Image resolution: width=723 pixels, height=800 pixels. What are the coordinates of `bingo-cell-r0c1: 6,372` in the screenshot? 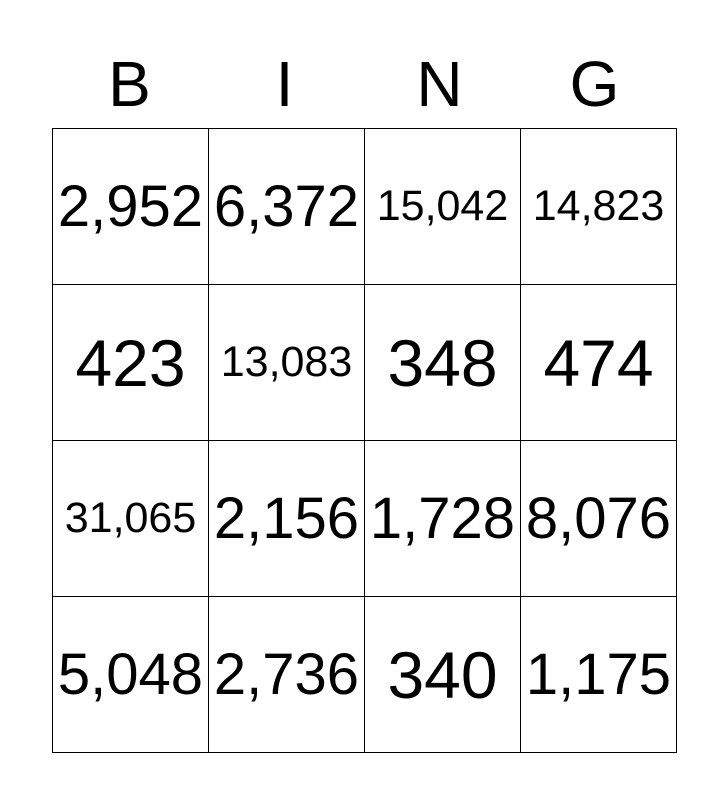 It's located at (286, 206).